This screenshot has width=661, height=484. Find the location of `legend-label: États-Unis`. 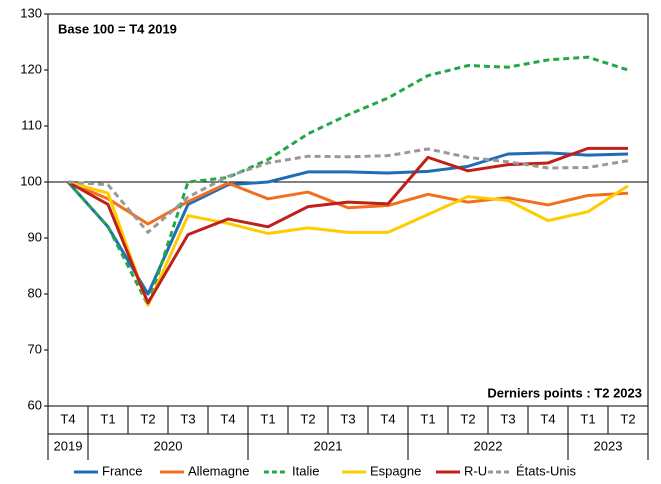

legend-label: États-Unis is located at coordinates (546, 470).